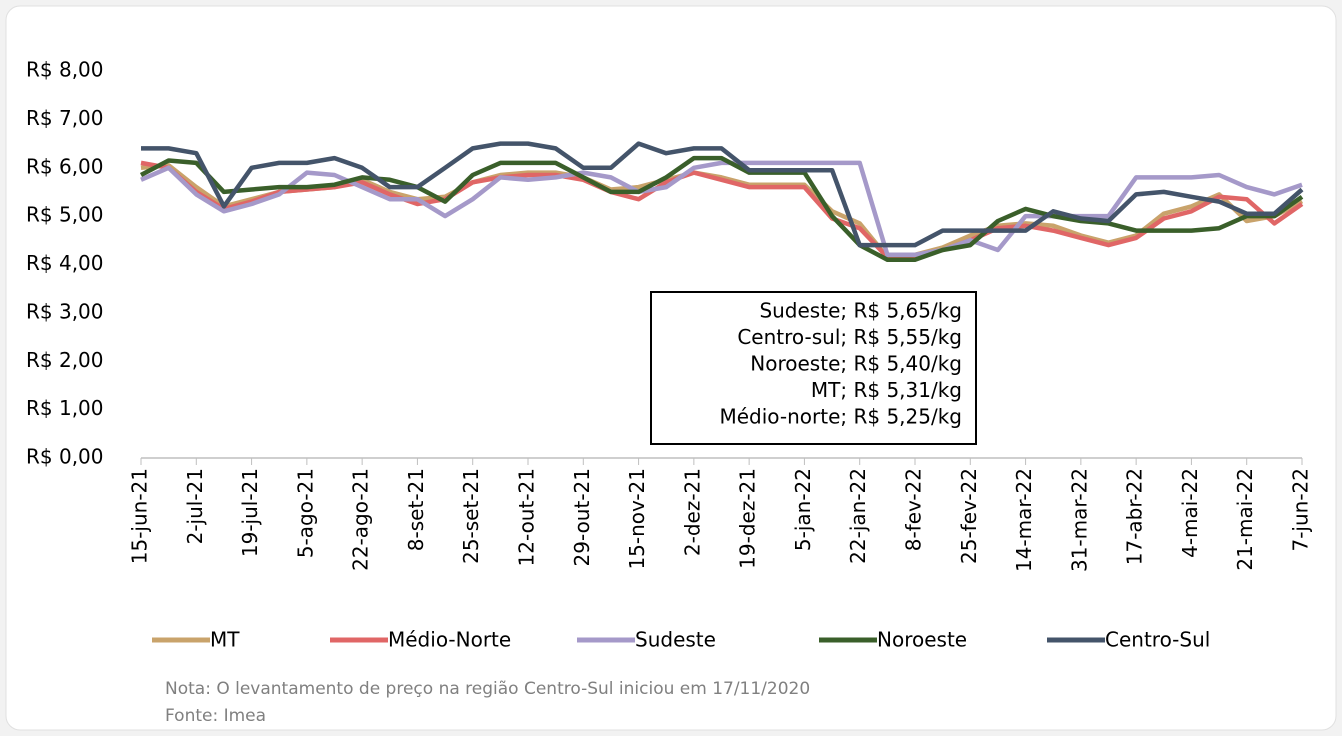 This screenshot has height=736, width=1342. I want to click on annotation: Sudeste; R$ 5,65/kg, so click(860, 311).